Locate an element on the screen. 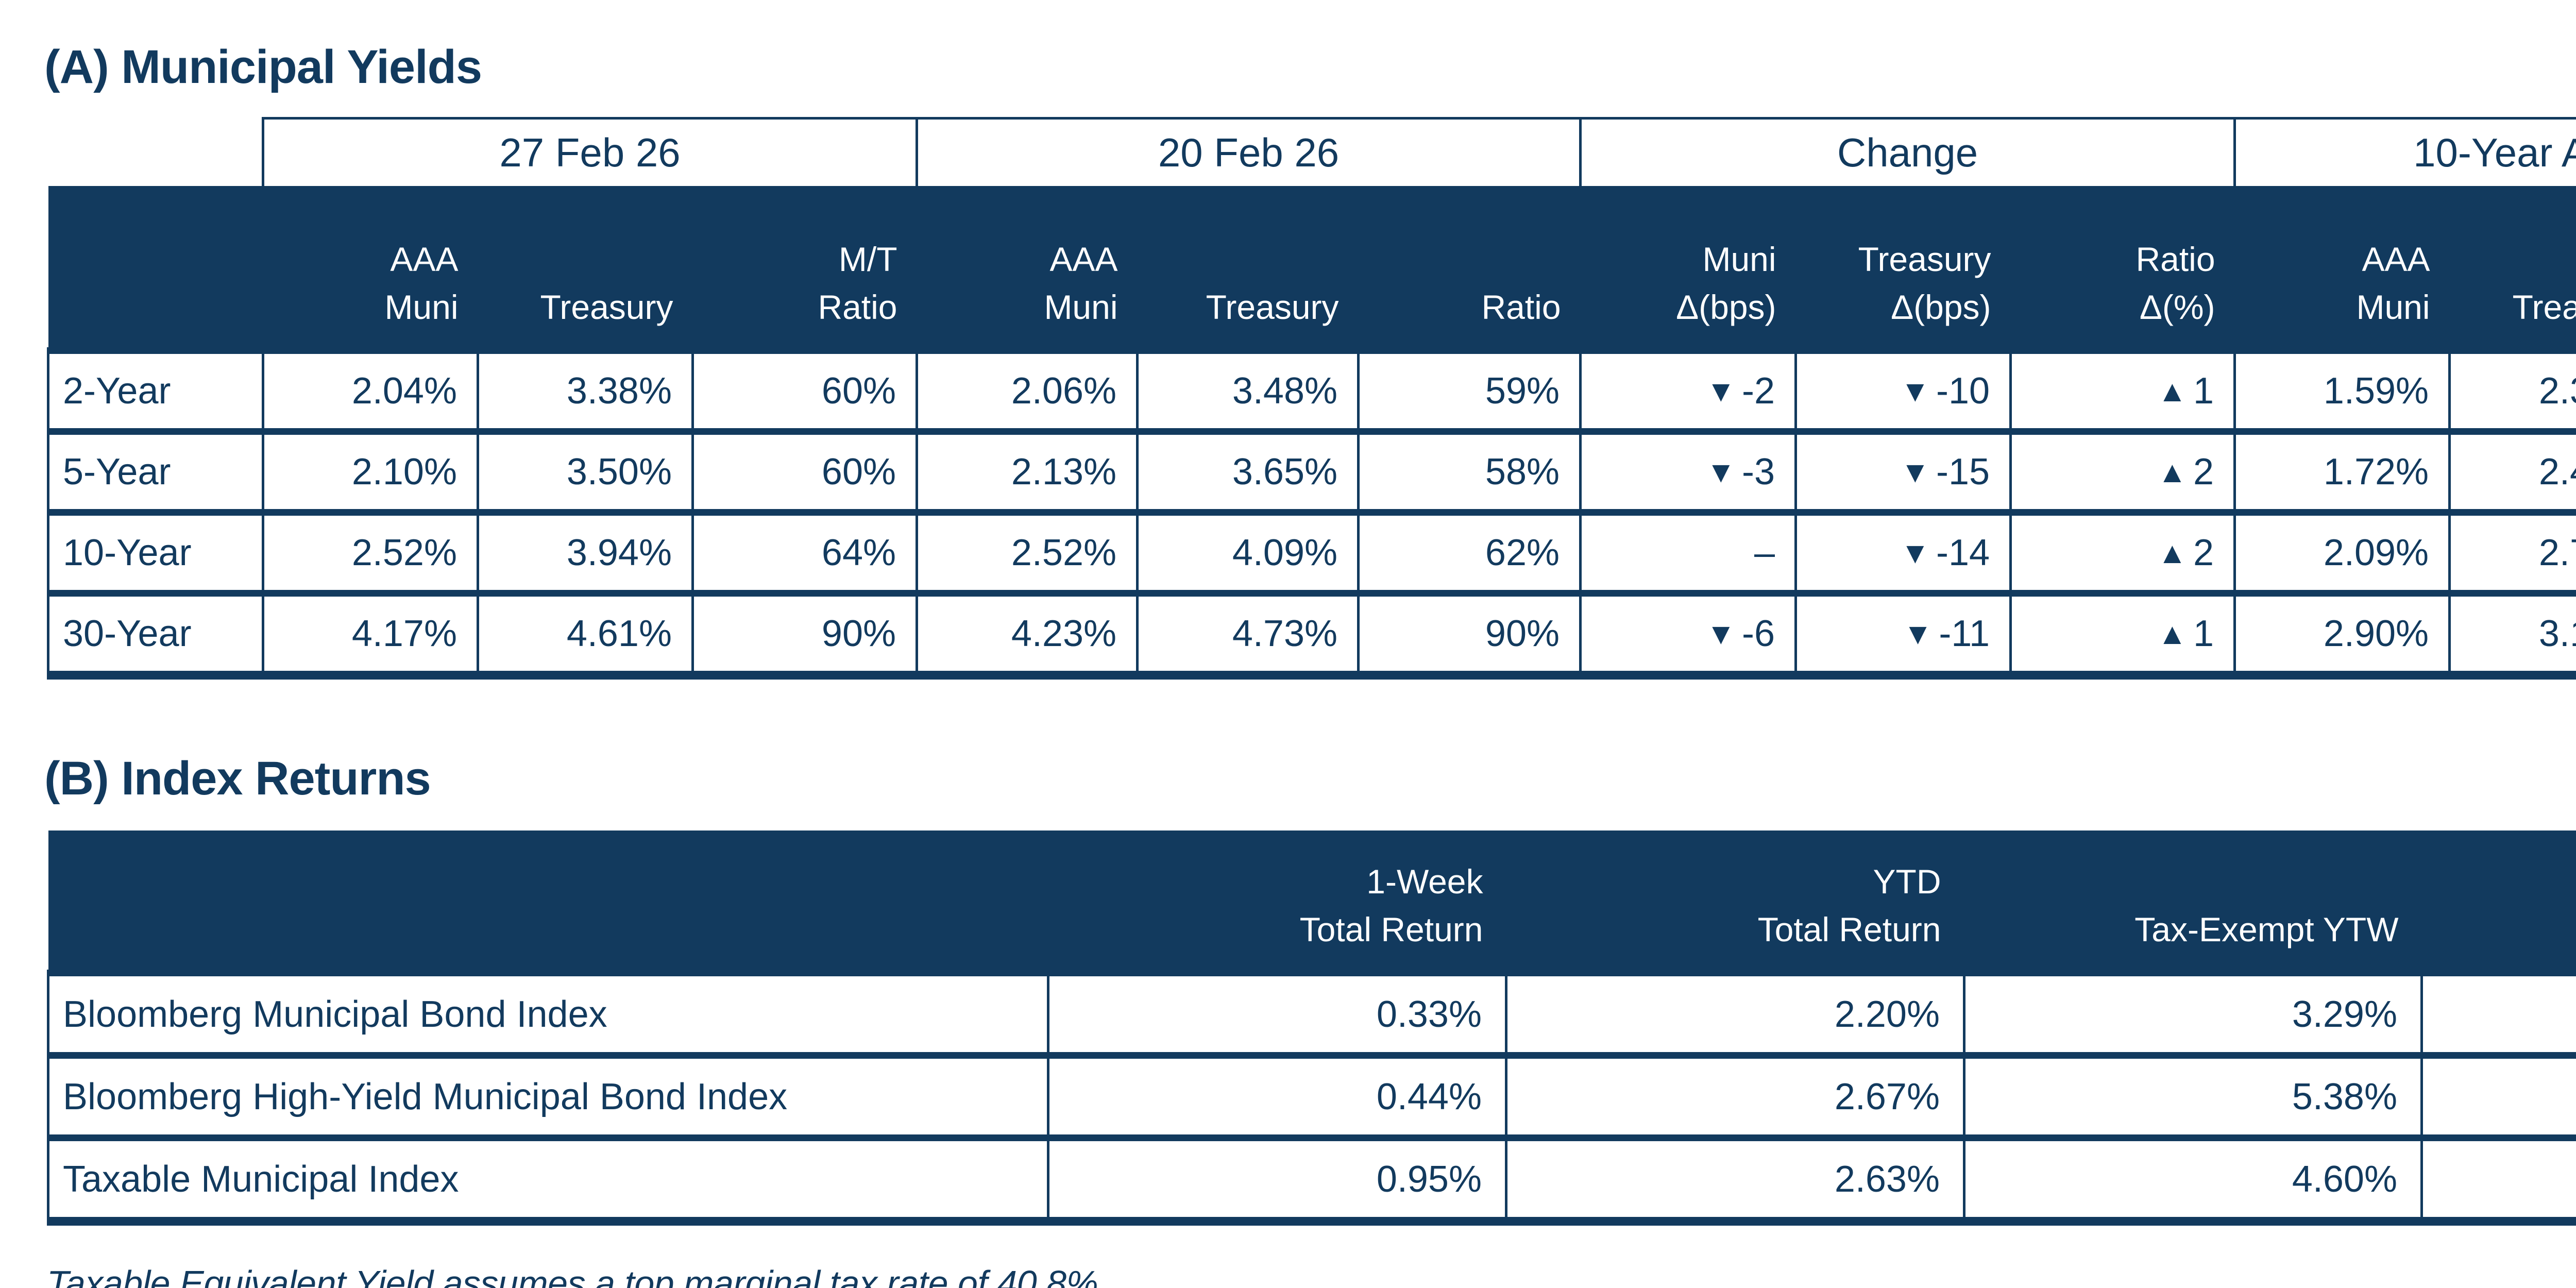 The width and height of the screenshot is (2576, 1288). group-header-current-week: 27 Feb 26 is located at coordinates (590, 151).